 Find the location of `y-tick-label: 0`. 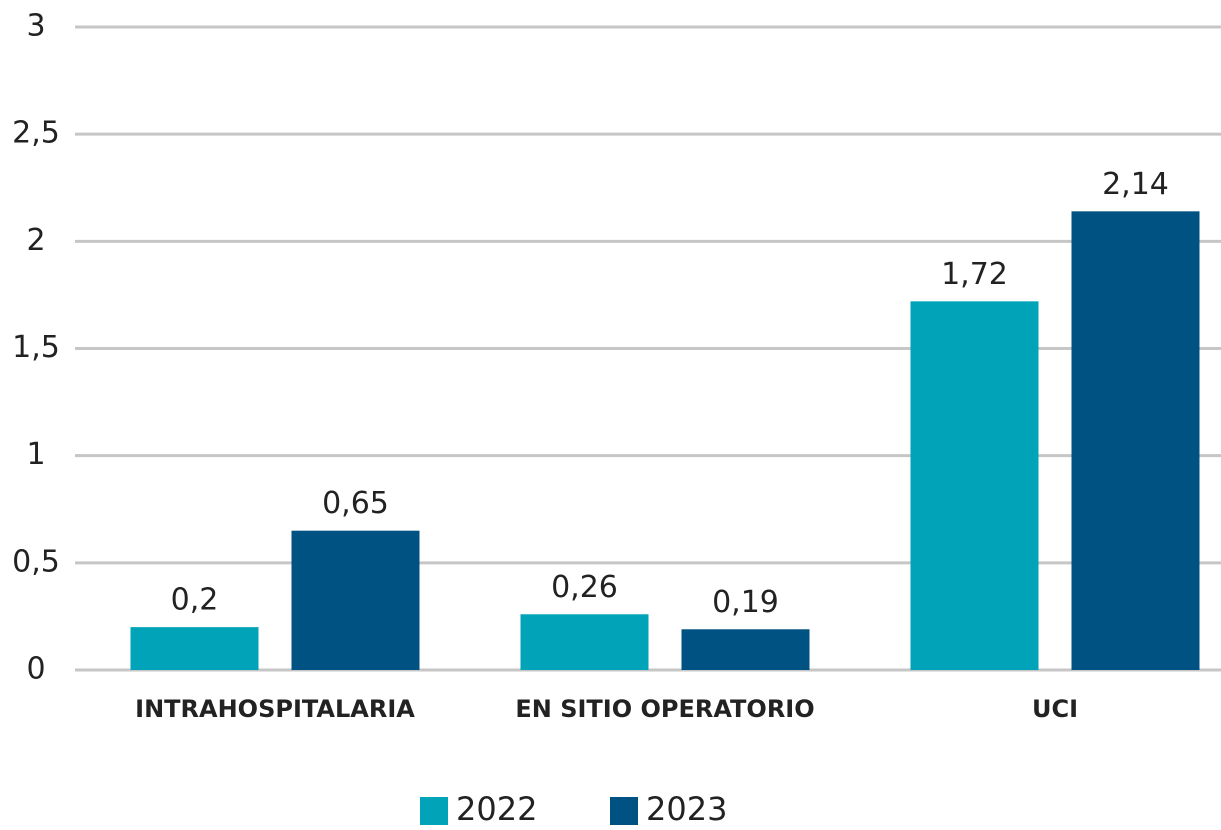

y-tick-label: 0 is located at coordinates (35, 669).